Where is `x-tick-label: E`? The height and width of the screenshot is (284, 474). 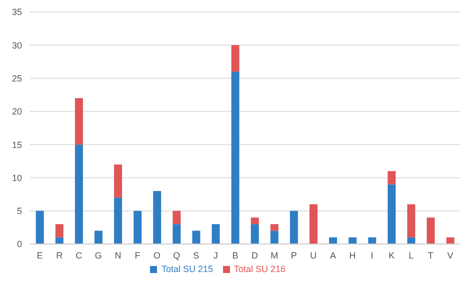
x-tick-label: E is located at coordinates (39, 255).